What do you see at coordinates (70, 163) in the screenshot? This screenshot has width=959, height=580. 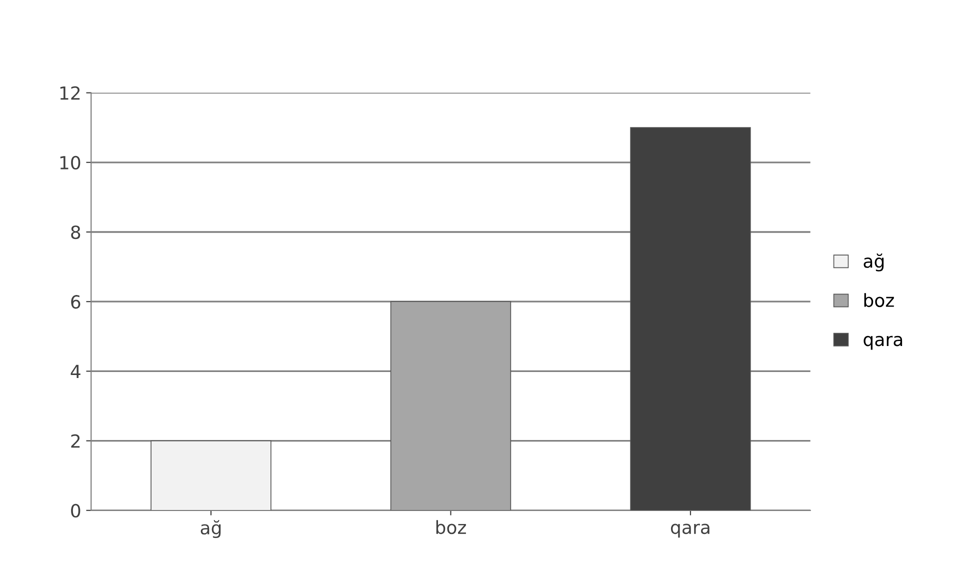 I see `y-tick-label: 10` at bounding box center [70, 163].